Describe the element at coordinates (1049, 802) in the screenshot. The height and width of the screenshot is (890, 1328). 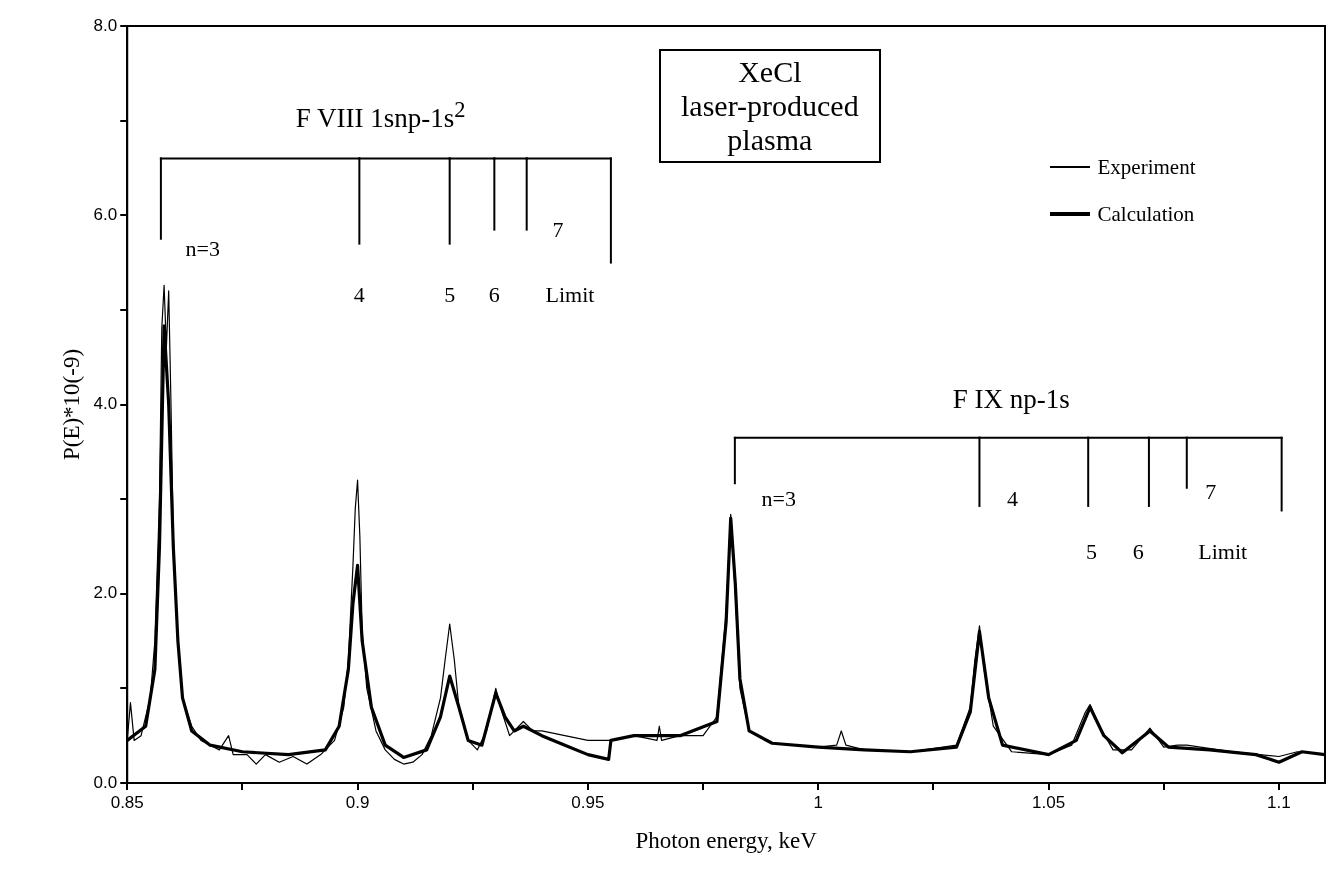
I see `x-tick-label: 1.05` at that location.